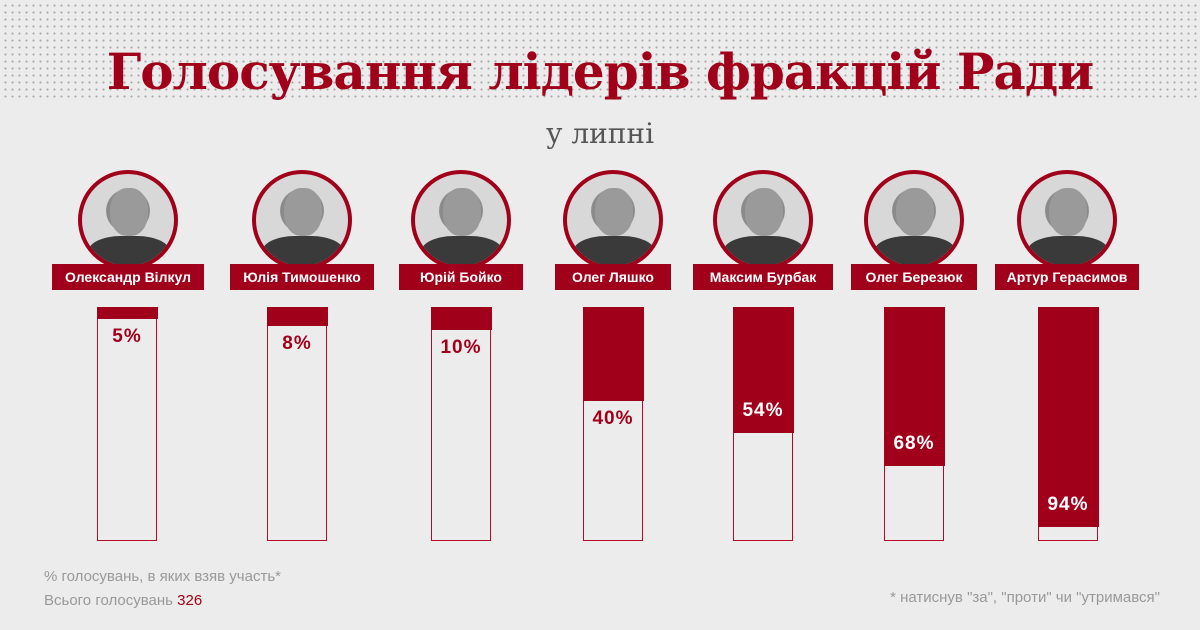 The image size is (1200, 630). Describe the element at coordinates (461, 423) in the screenshot. I see `vote-bar: 10%` at that location.